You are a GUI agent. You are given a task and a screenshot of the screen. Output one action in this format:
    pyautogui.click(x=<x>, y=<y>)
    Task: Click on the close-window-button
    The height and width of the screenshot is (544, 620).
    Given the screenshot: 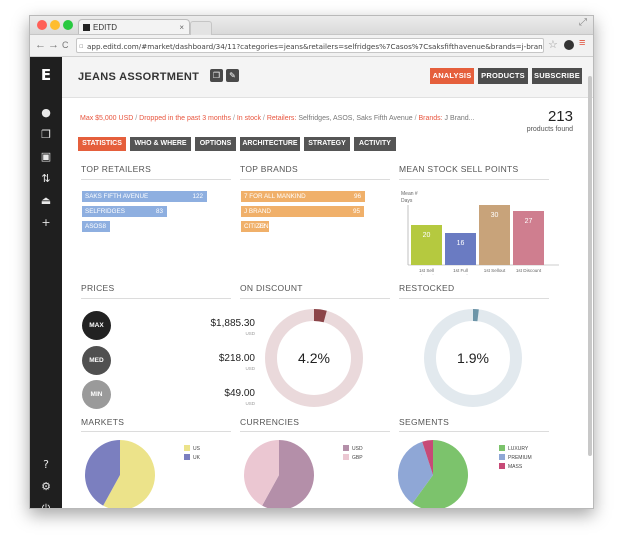 What is the action you would take?
    pyautogui.click(x=42, y=25)
    